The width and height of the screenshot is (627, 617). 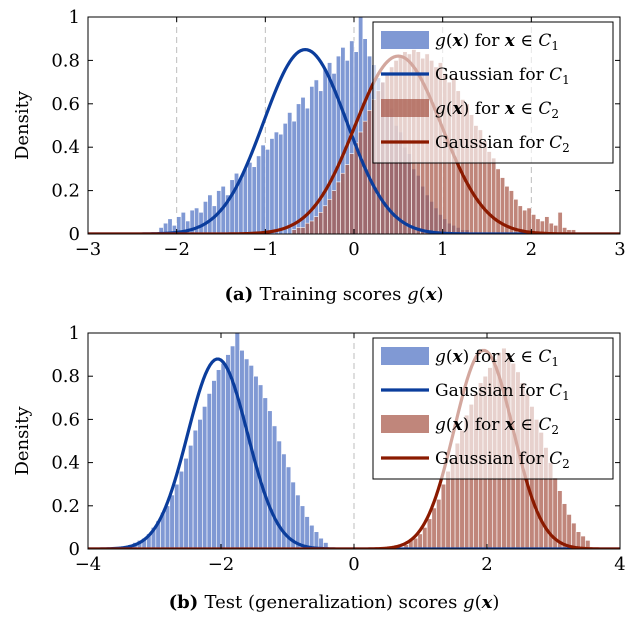 I want to click on y-tick-label: 0.2, so click(x=65, y=506).